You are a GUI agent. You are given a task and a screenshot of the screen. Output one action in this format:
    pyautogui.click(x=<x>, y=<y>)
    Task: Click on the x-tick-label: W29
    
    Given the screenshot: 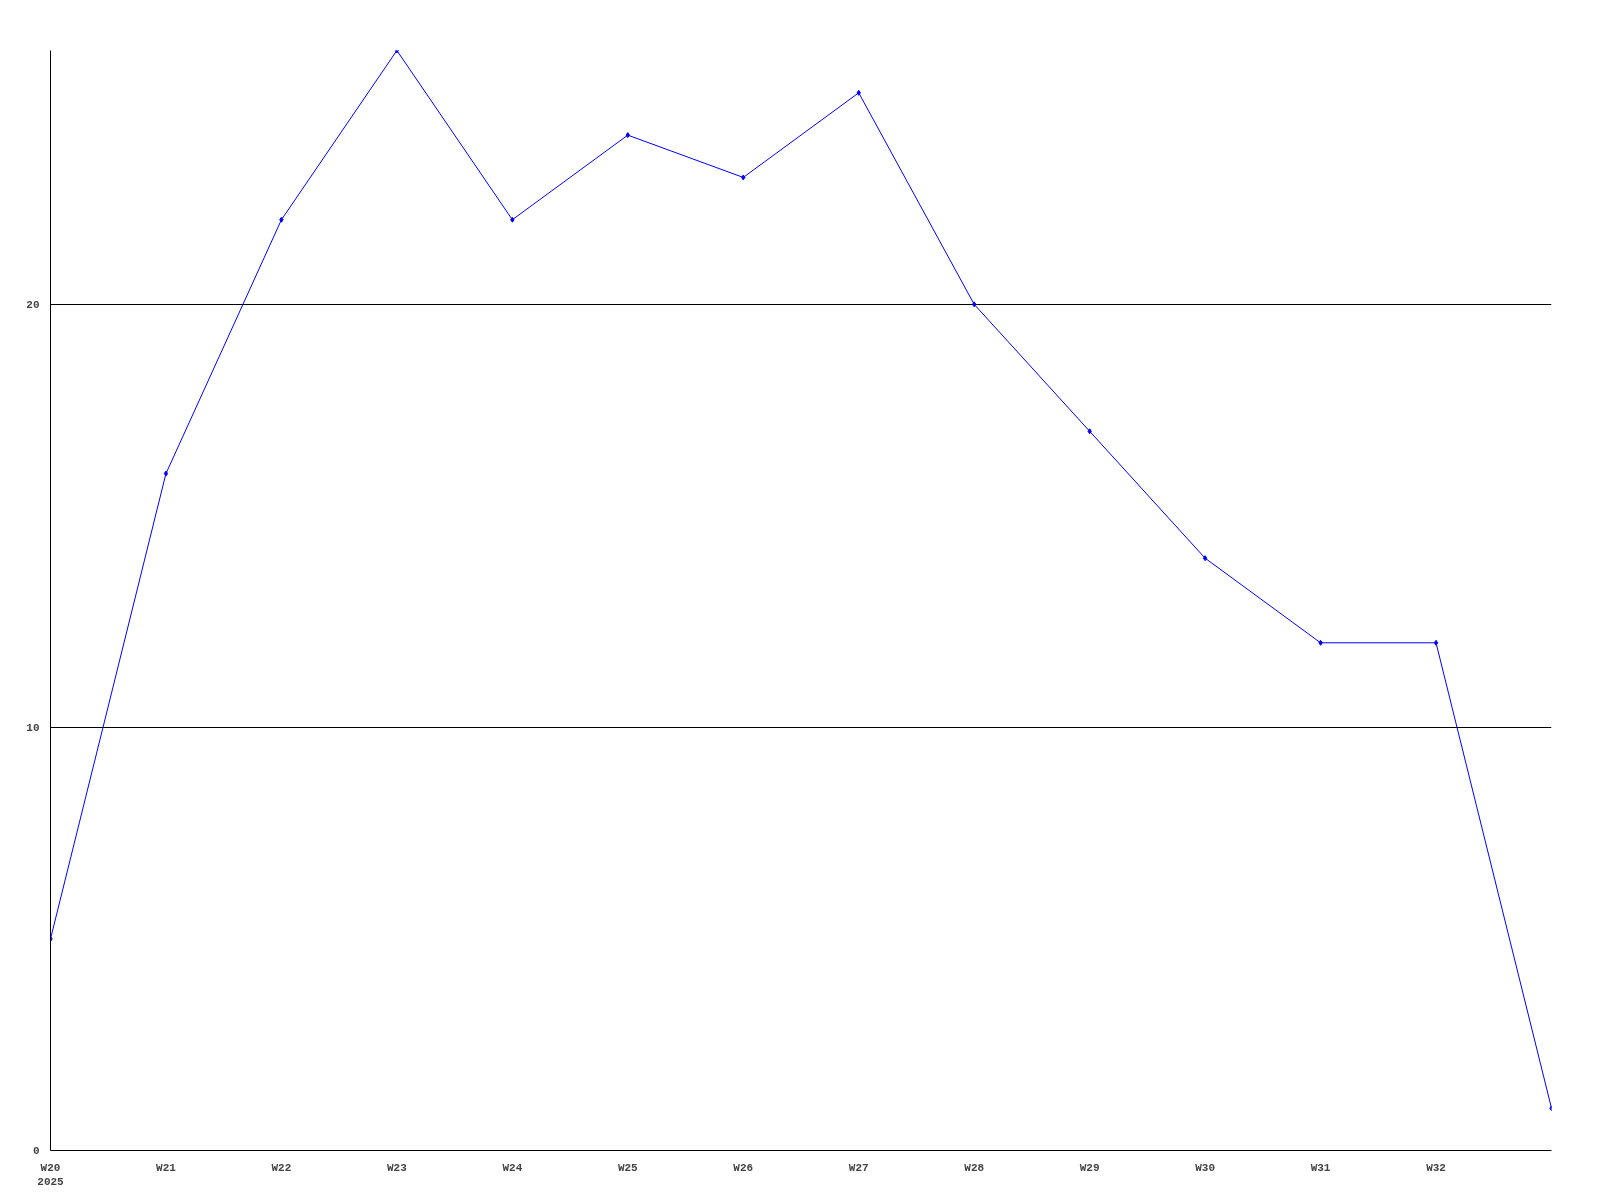 What is the action you would take?
    pyautogui.click(x=1089, y=1167)
    